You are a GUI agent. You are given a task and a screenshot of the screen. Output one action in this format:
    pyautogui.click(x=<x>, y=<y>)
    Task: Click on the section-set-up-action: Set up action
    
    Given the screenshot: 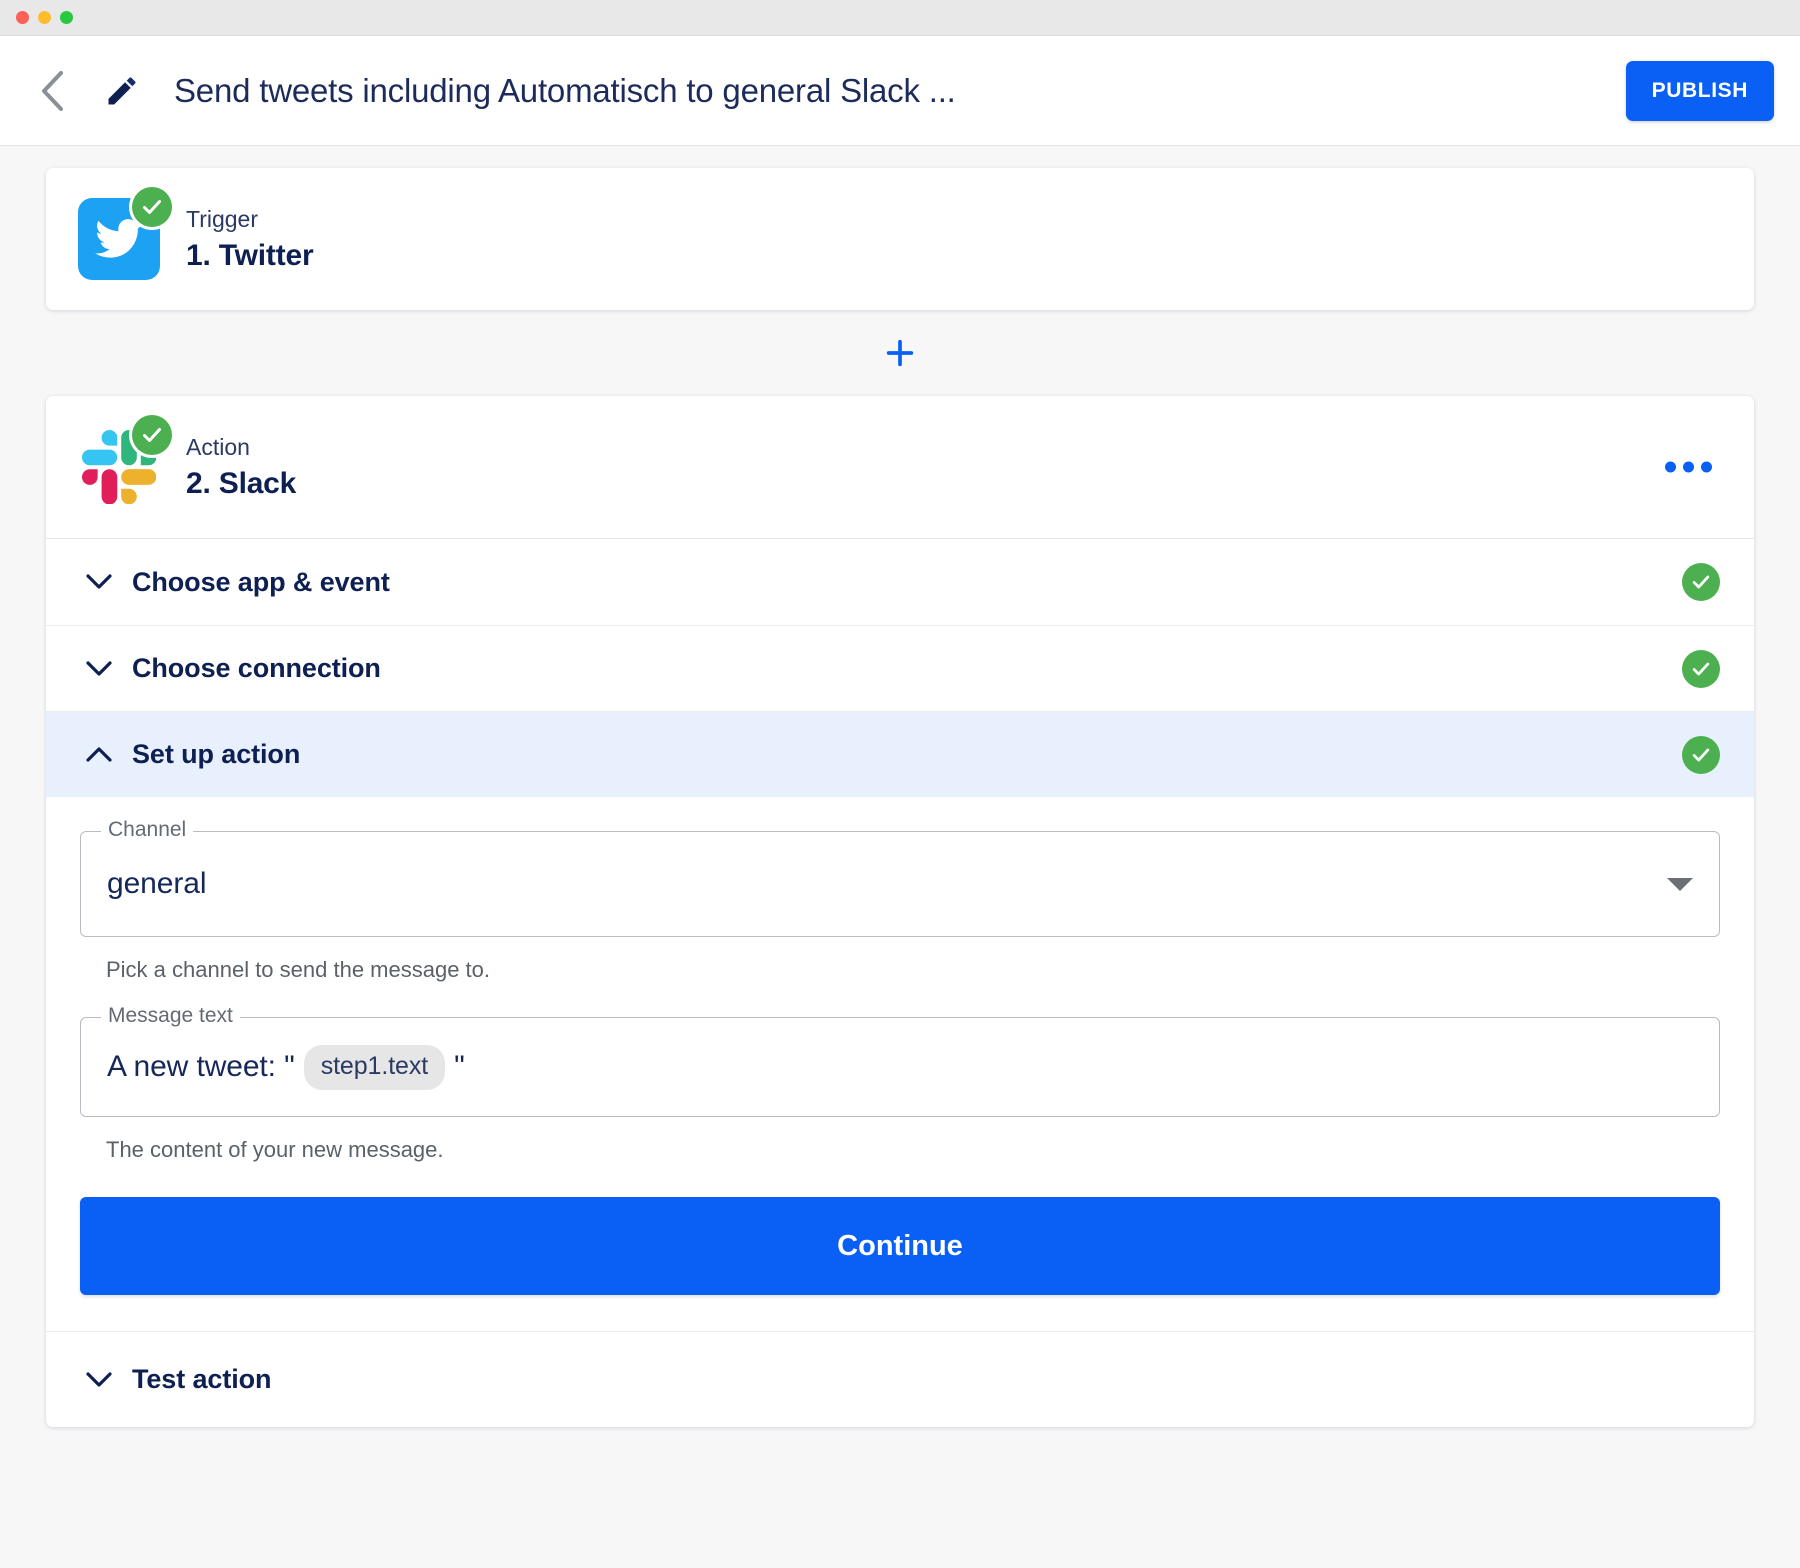 What is the action you would take?
    pyautogui.click(x=900, y=754)
    